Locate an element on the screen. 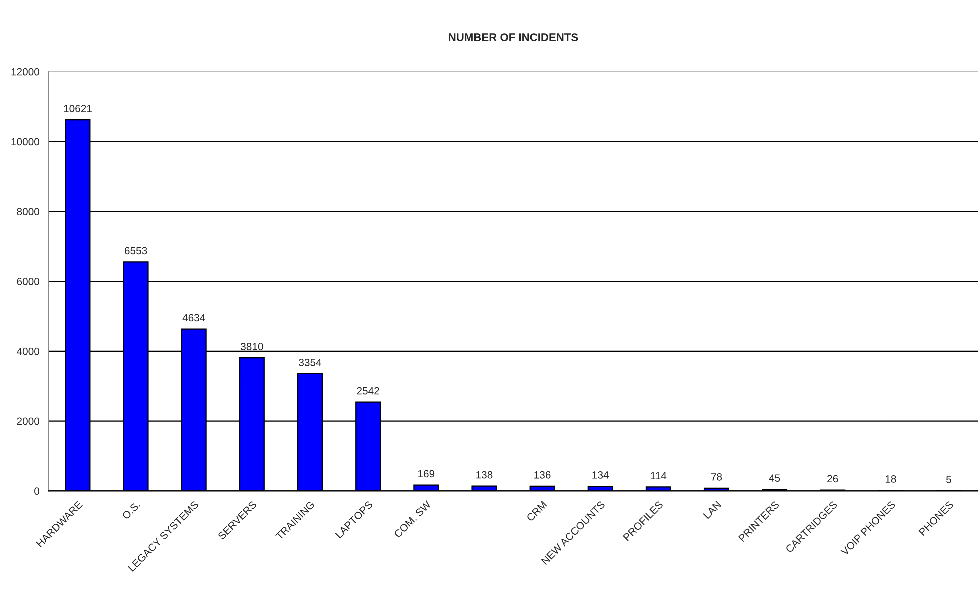 This screenshot has height=599, width=979. data-label: 136 is located at coordinates (542, 475).